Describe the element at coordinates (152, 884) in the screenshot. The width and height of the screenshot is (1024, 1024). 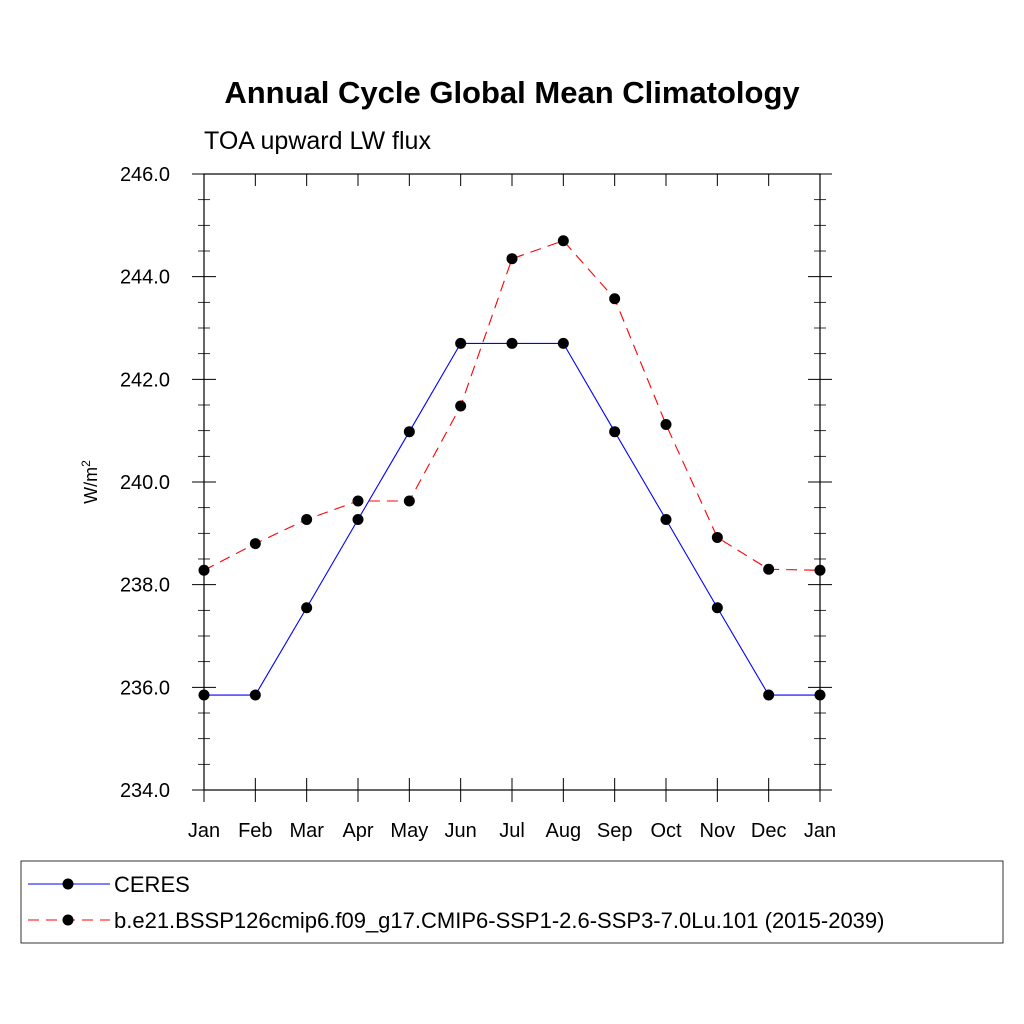
I see `legend-label-1: CERES` at that location.